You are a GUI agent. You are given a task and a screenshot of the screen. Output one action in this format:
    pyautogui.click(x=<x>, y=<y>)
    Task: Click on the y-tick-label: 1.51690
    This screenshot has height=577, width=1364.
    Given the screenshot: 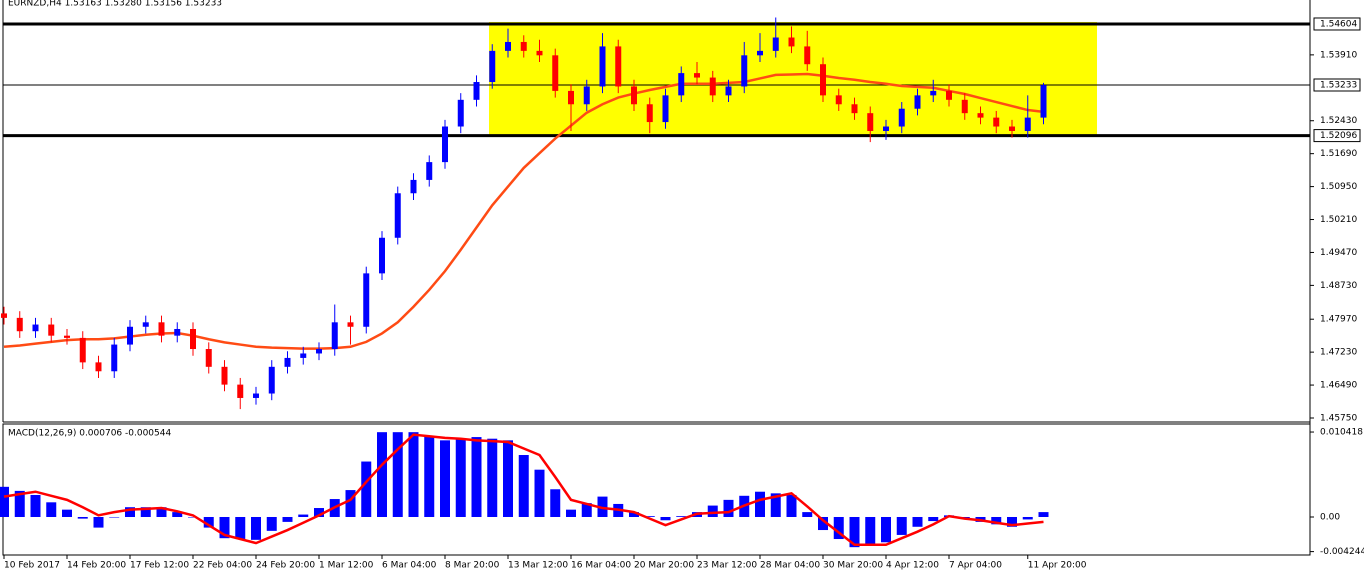 What is the action you would take?
    pyautogui.click(x=1338, y=154)
    